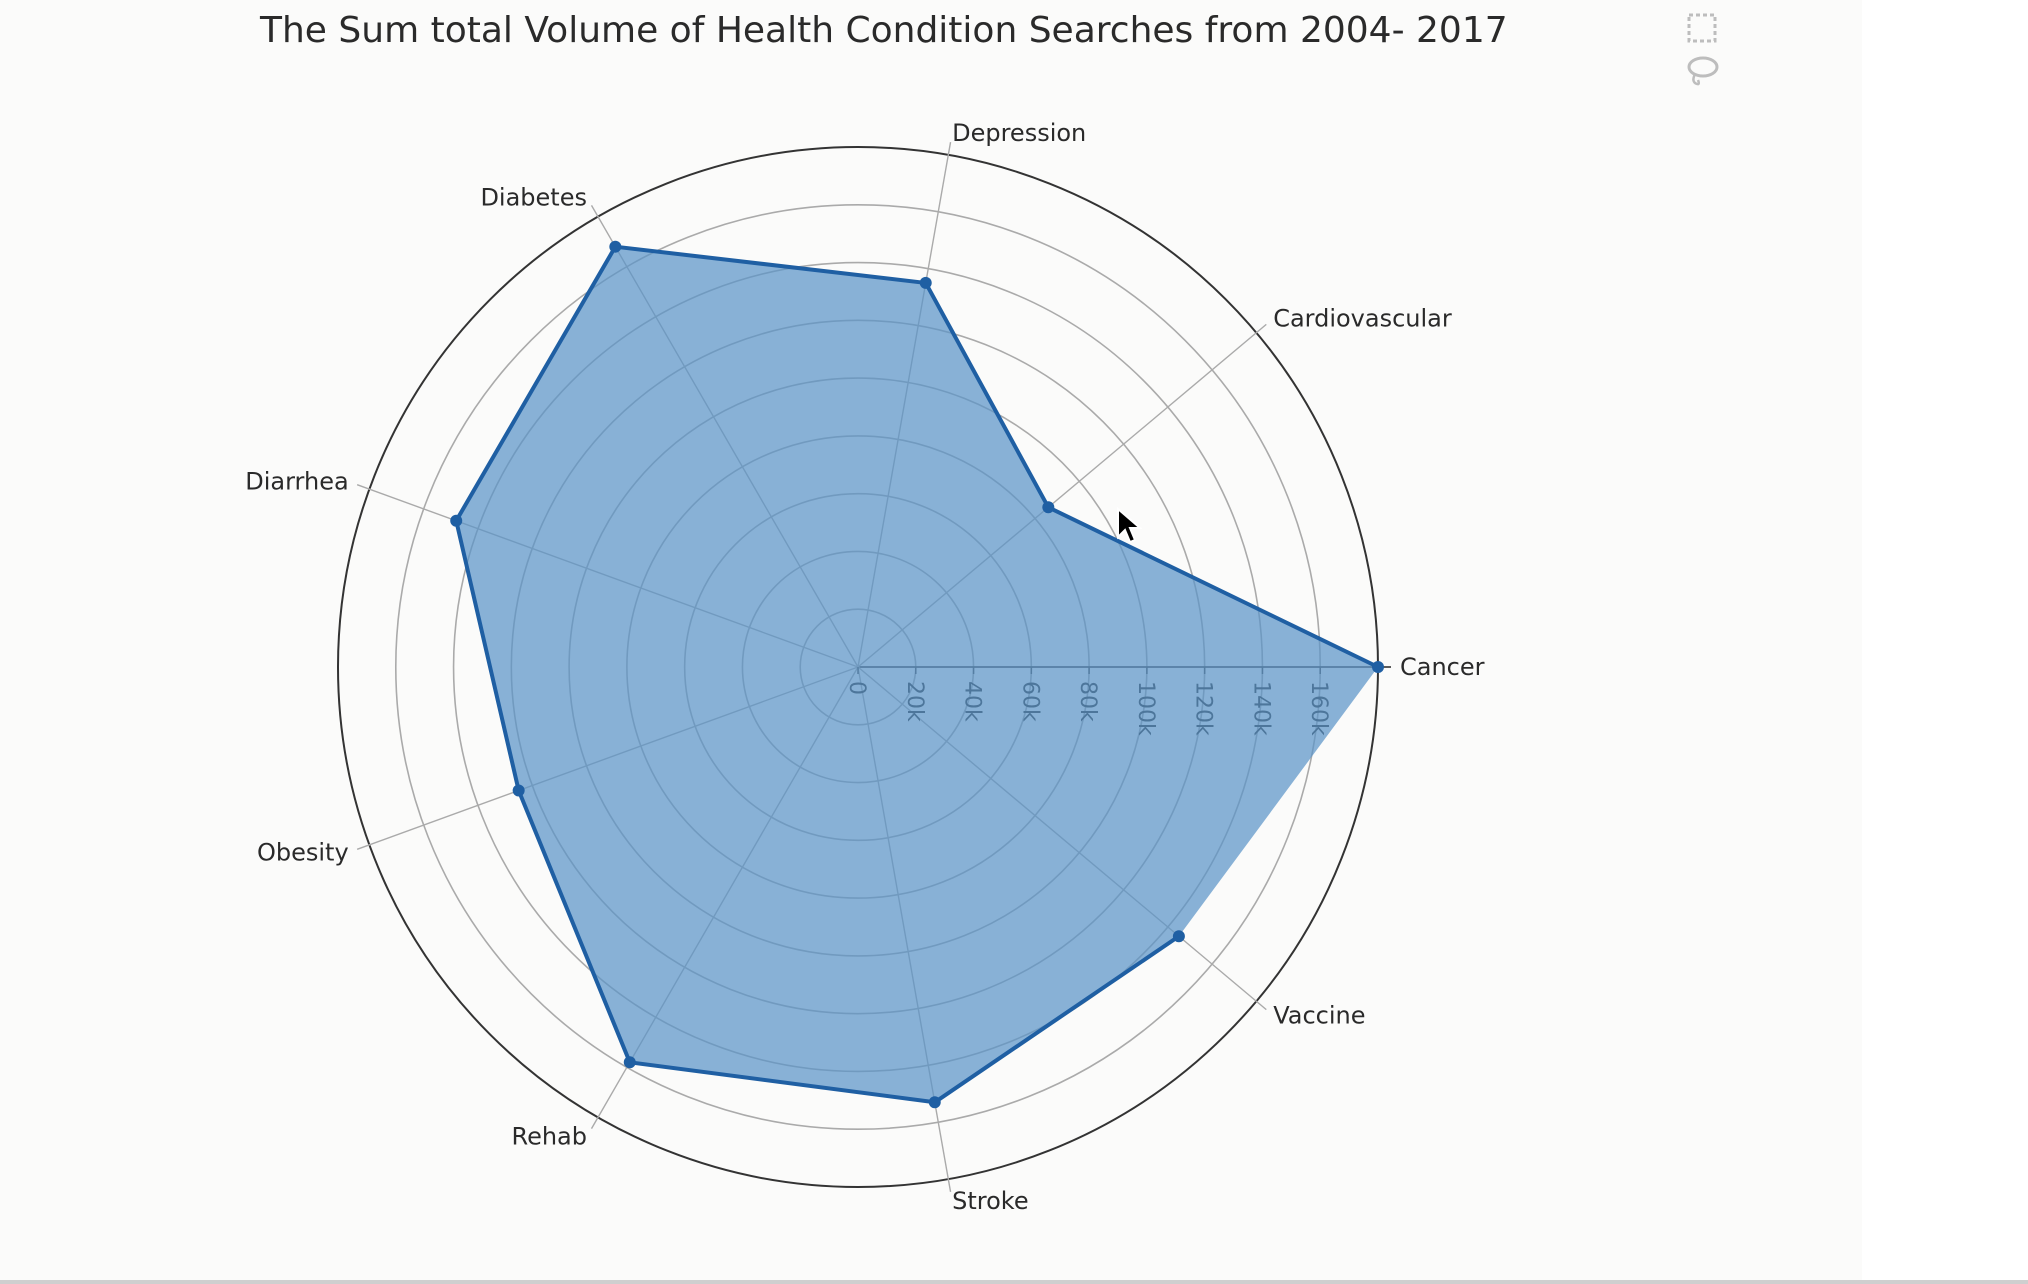 Image resolution: width=2028 pixels, height=1284 pixels. Describe the element at coordinates (1442, 667) in the screenshot. I see `category-label: Cancer` at that location.